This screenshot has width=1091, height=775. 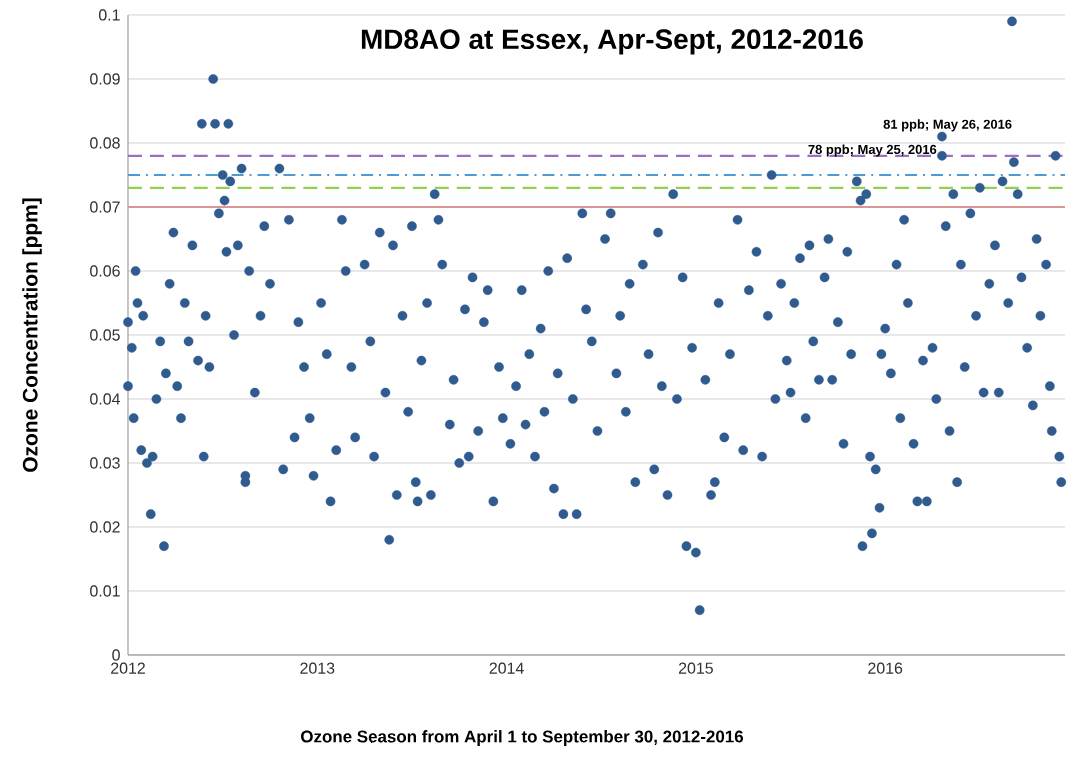 What do you see at coordinates (105, 591) in the screenshot?
I see `y-tick-label: 0.01` at bounding box center [105, 591].